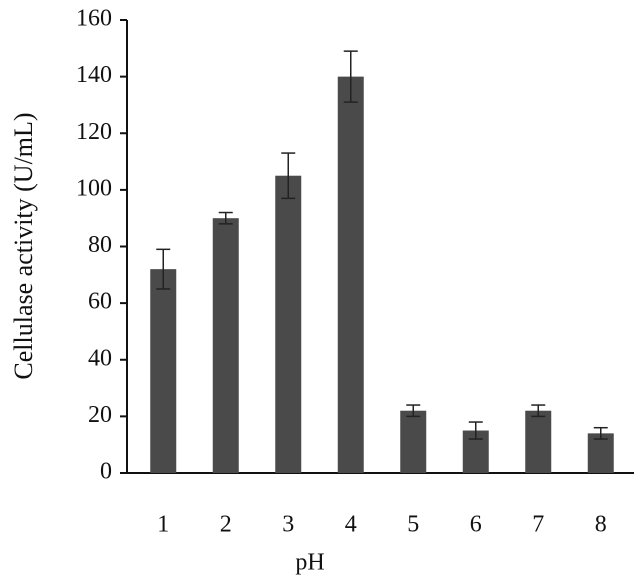 Image resolution: width=640 pixels, height=583 pixels. I want to click on y-tick-label: 160, so click(94, 19).